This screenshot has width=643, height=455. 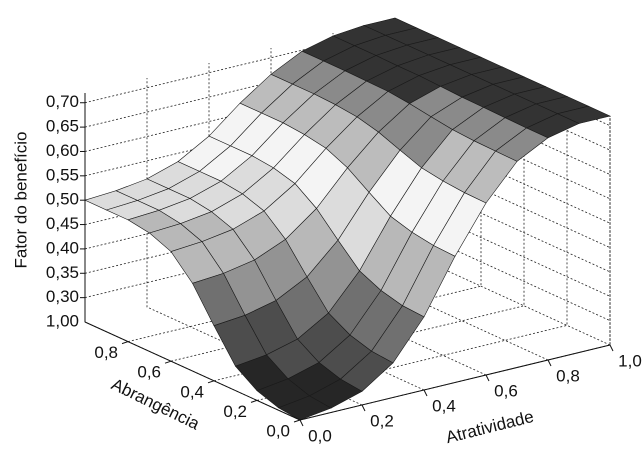 I want to click on z-tick-label: 0,55, so click(x=62, y=174).